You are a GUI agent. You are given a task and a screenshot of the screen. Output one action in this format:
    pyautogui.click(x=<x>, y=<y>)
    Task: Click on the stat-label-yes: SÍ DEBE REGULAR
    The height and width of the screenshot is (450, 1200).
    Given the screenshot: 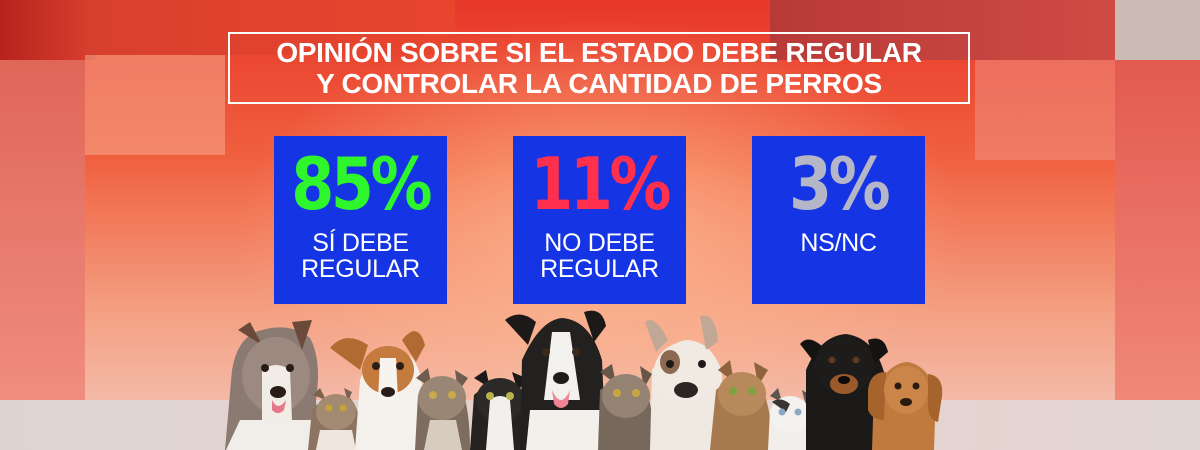 What is the action you would take?
    pyautogui.click(x=360, y=256)
    